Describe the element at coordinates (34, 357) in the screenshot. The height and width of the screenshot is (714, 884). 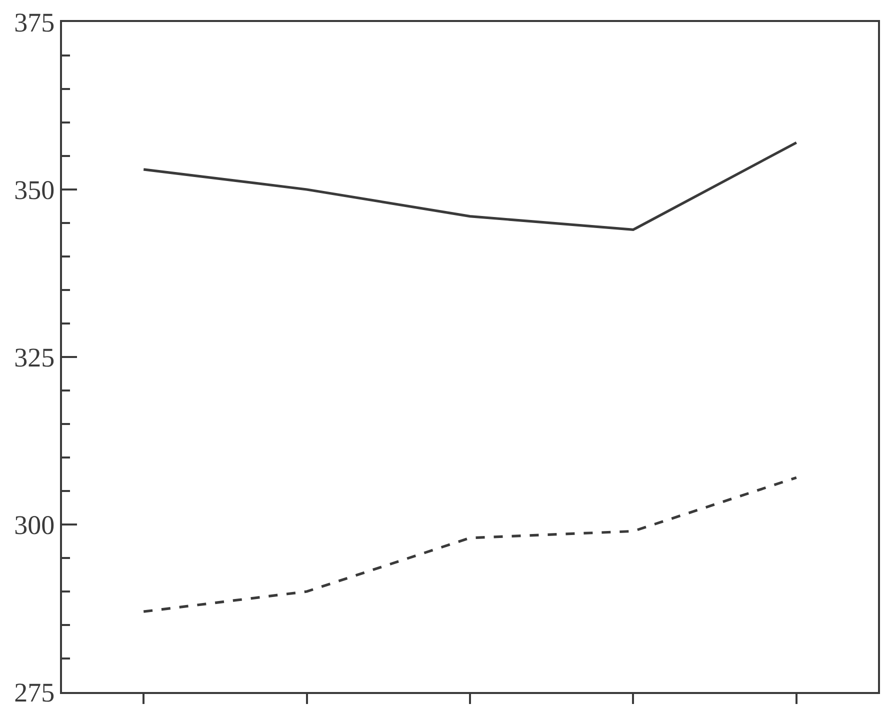
I see `y-tick-label: 325` at that location.